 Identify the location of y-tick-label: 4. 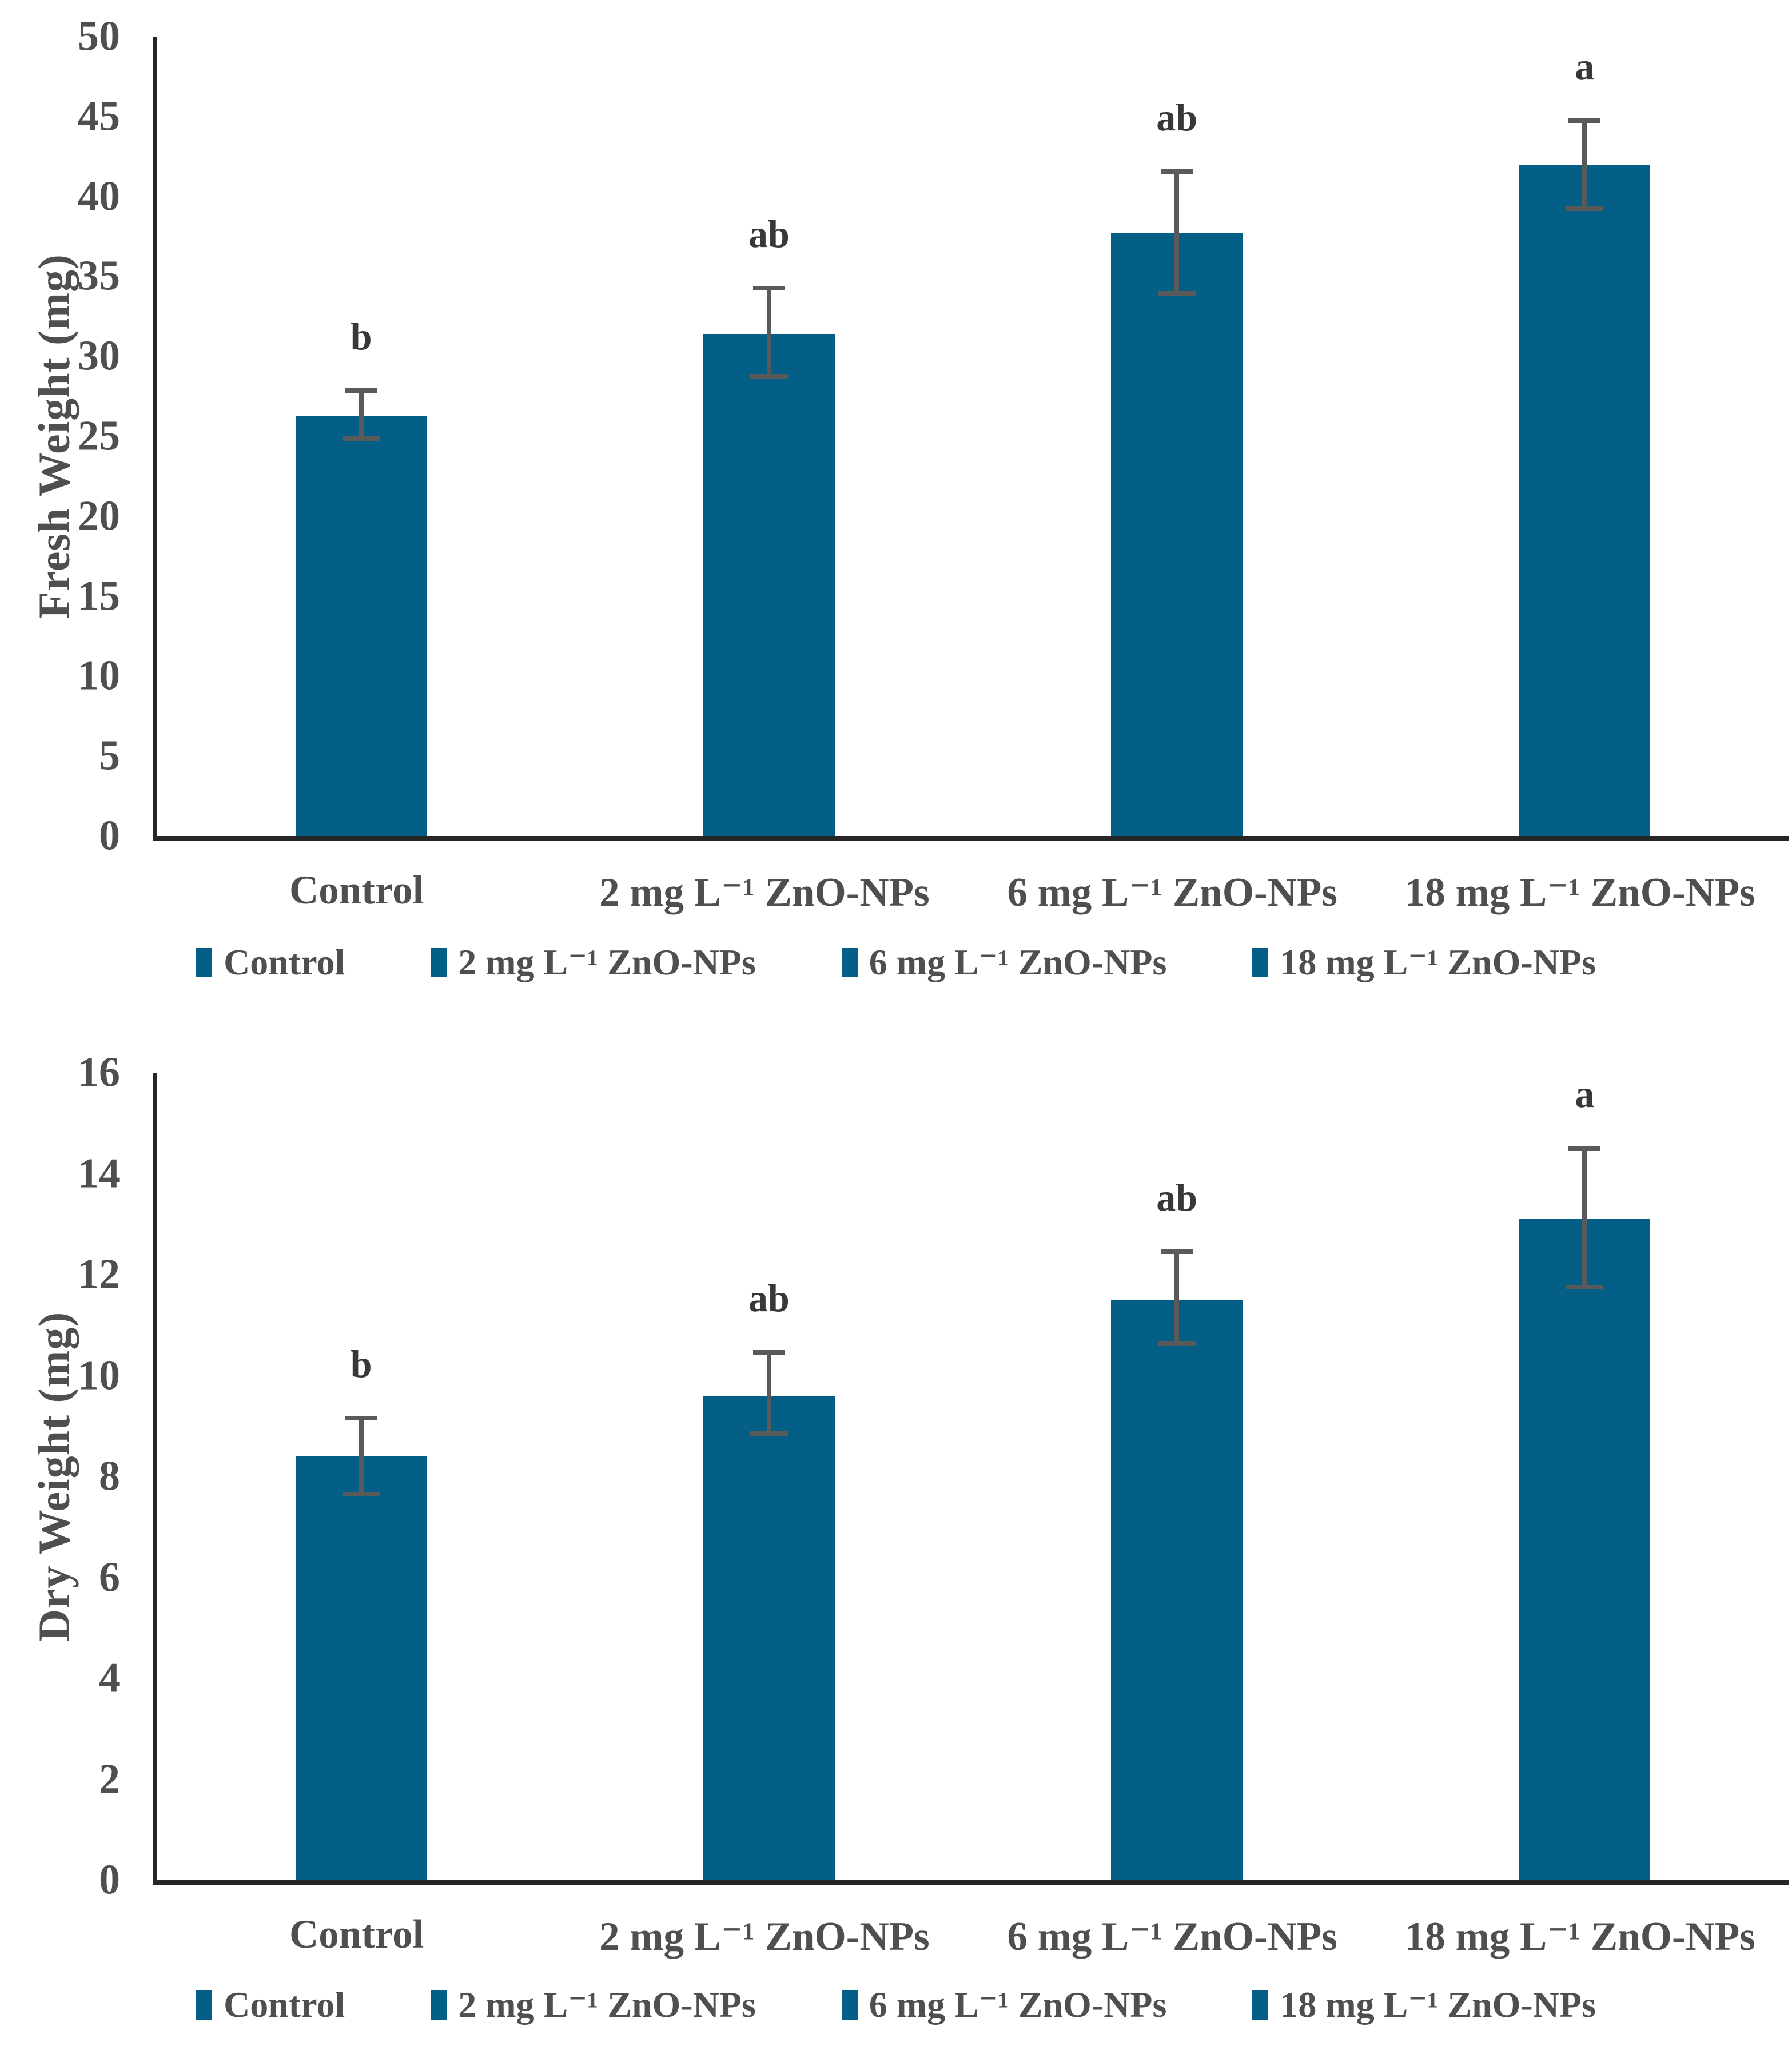
(110, 1678).